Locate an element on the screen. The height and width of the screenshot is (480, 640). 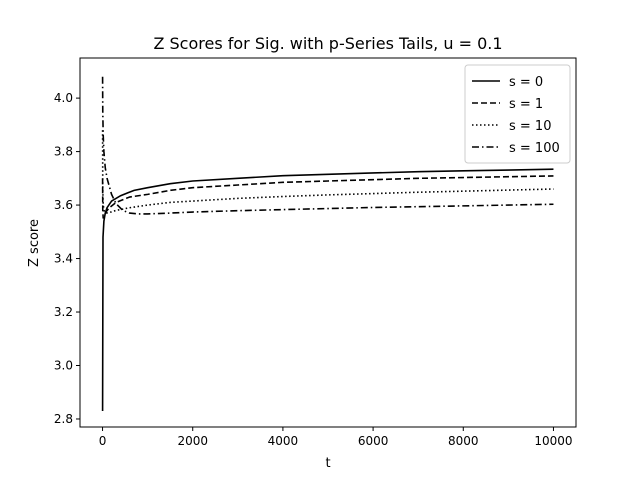
y-tick-label: 2.8 is located at coordinates (63, 419).